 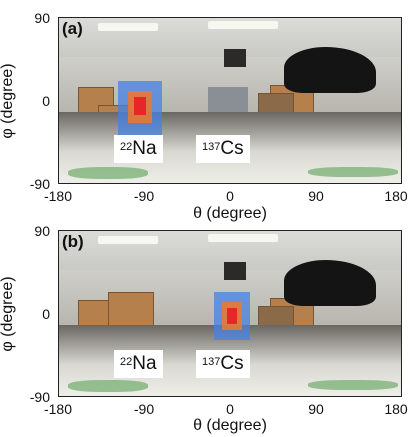 I want to click on panel-label: (a), so click(x=72, y=28).